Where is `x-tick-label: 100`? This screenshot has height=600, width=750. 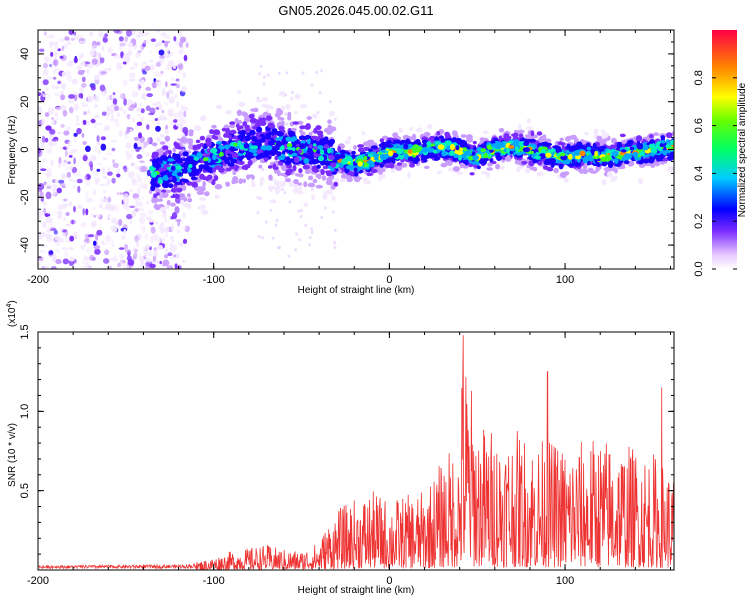
x-tick-label: 100 is located at coordinates (565, 581).